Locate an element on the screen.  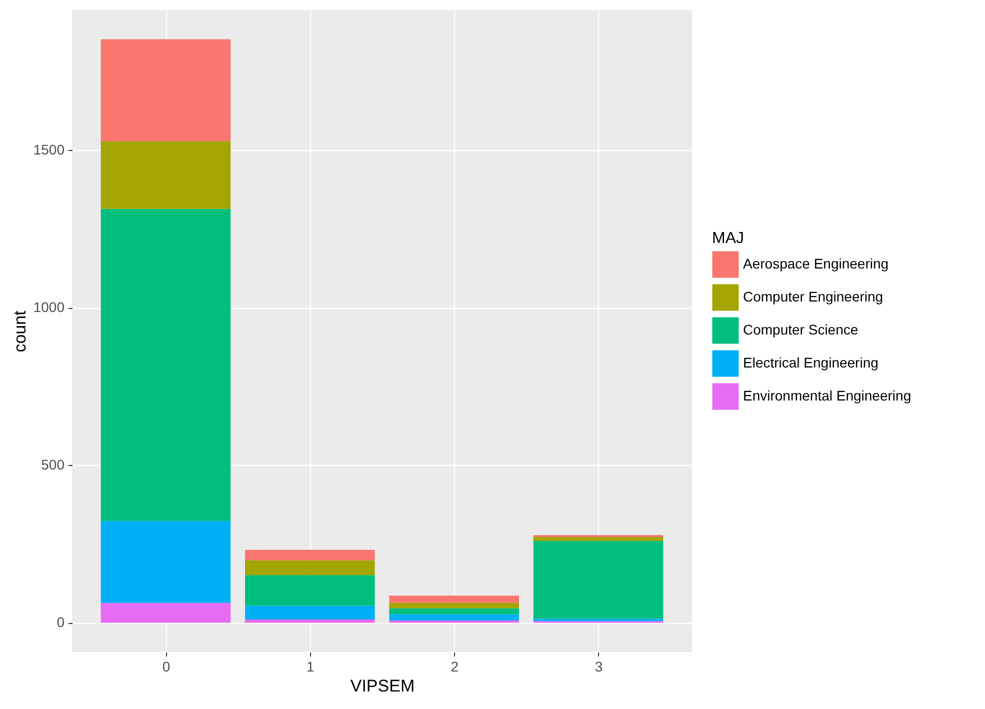
legend-label: Electrical Engineering is located at coordinates (810, 362).